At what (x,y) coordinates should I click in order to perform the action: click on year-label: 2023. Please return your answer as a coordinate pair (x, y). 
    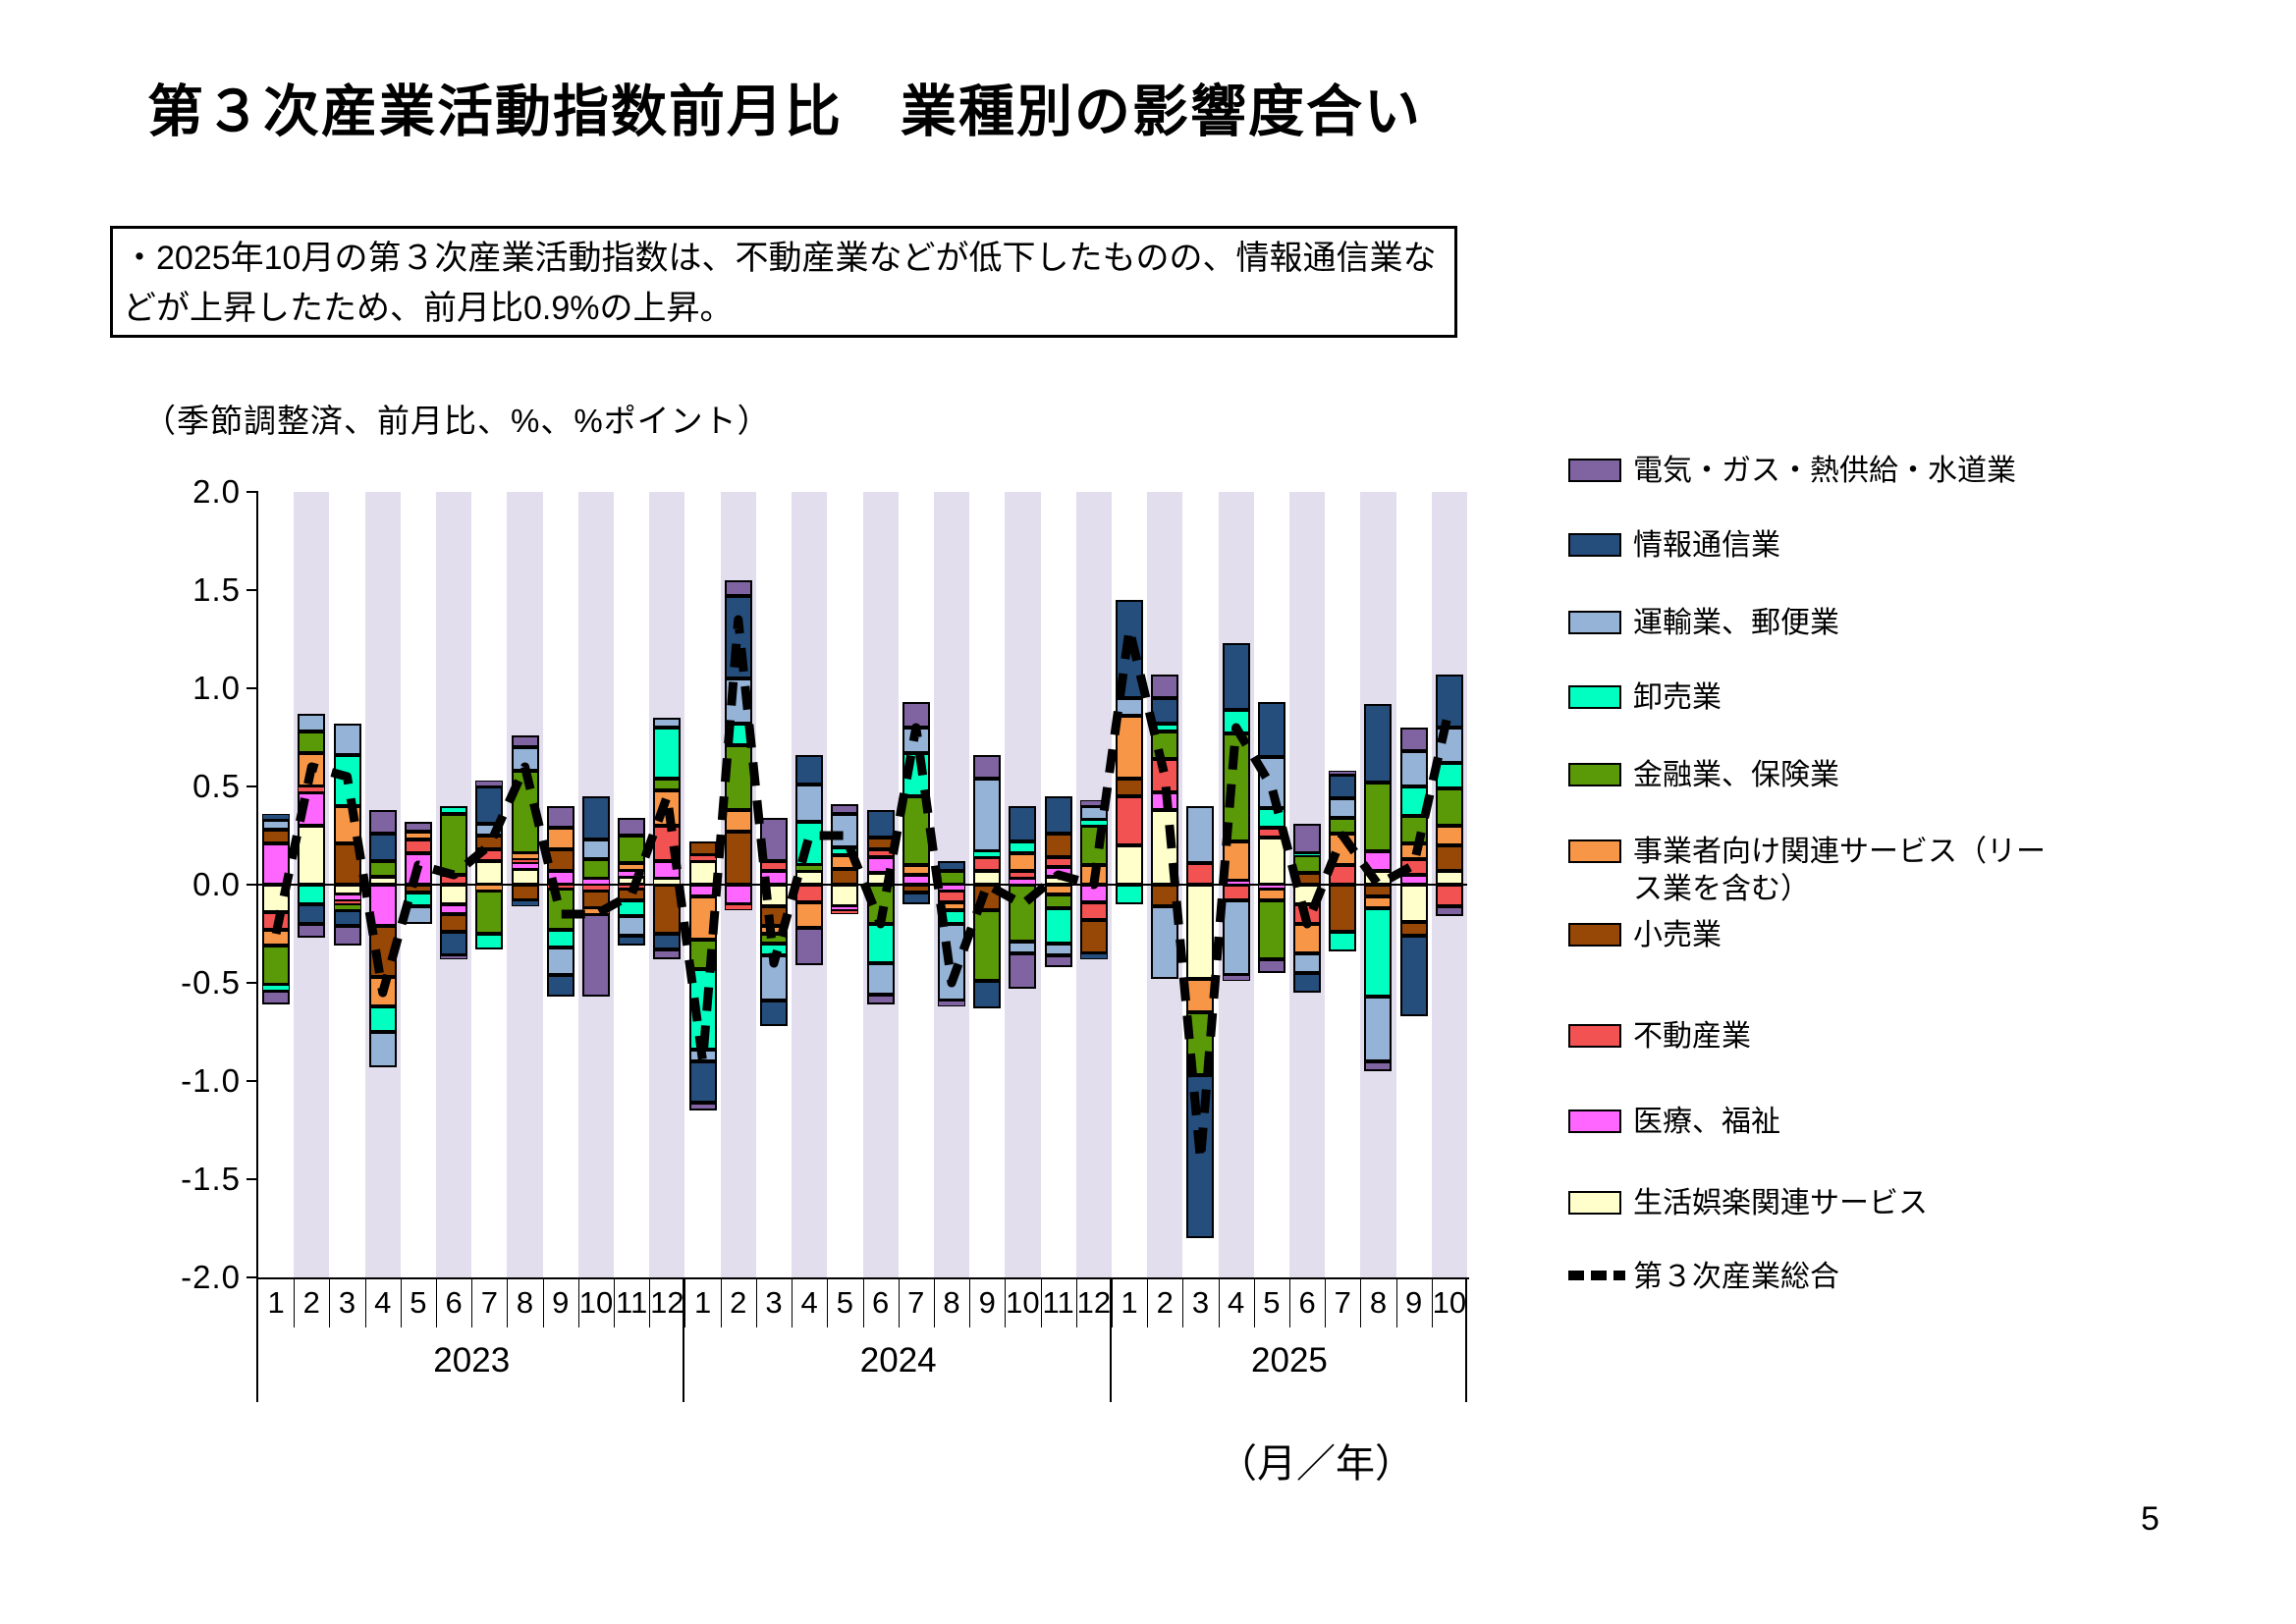
    Looking at the image, I should click on (472, 1360).